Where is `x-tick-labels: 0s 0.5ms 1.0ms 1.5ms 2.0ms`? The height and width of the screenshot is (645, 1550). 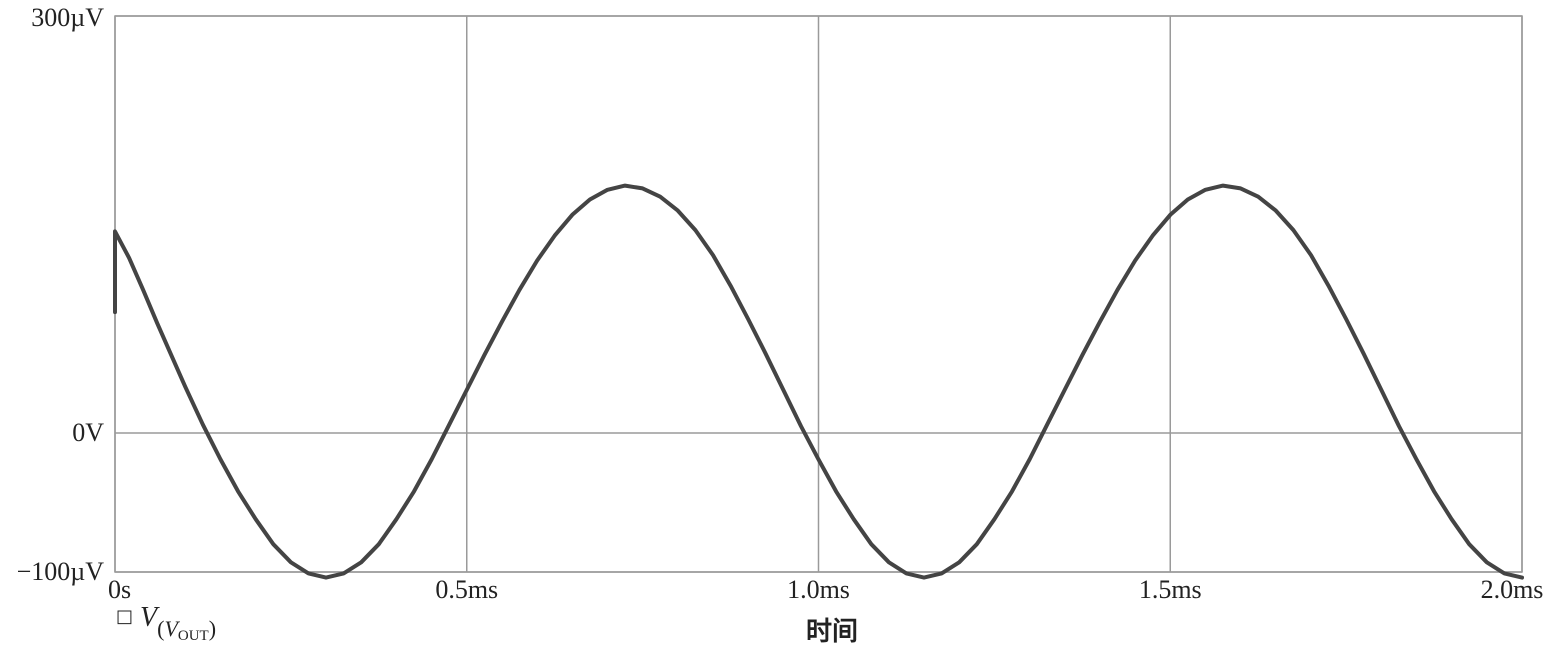
x-tick-labels: 0s 0.5ms 1.0ms 1.5ms 2.0ms is located at coordinates (825, 589).